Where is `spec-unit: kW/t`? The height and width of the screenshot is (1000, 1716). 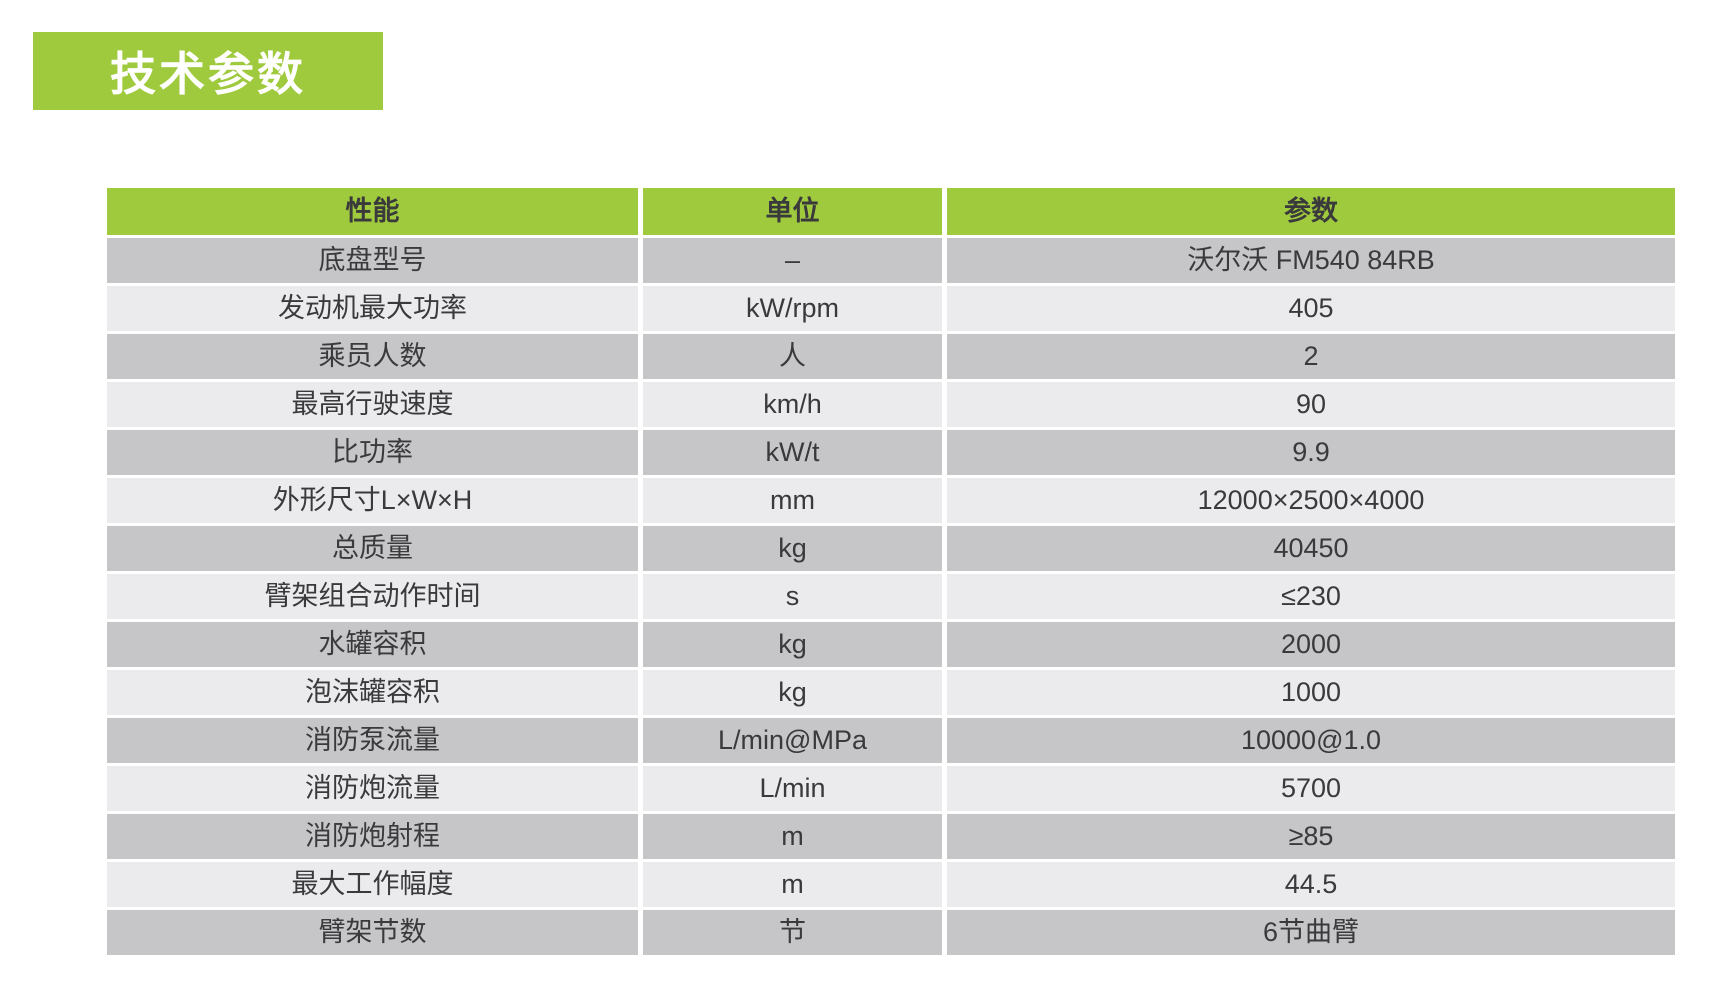
spec-unit: kW/t is located at coordinates (792, 452).